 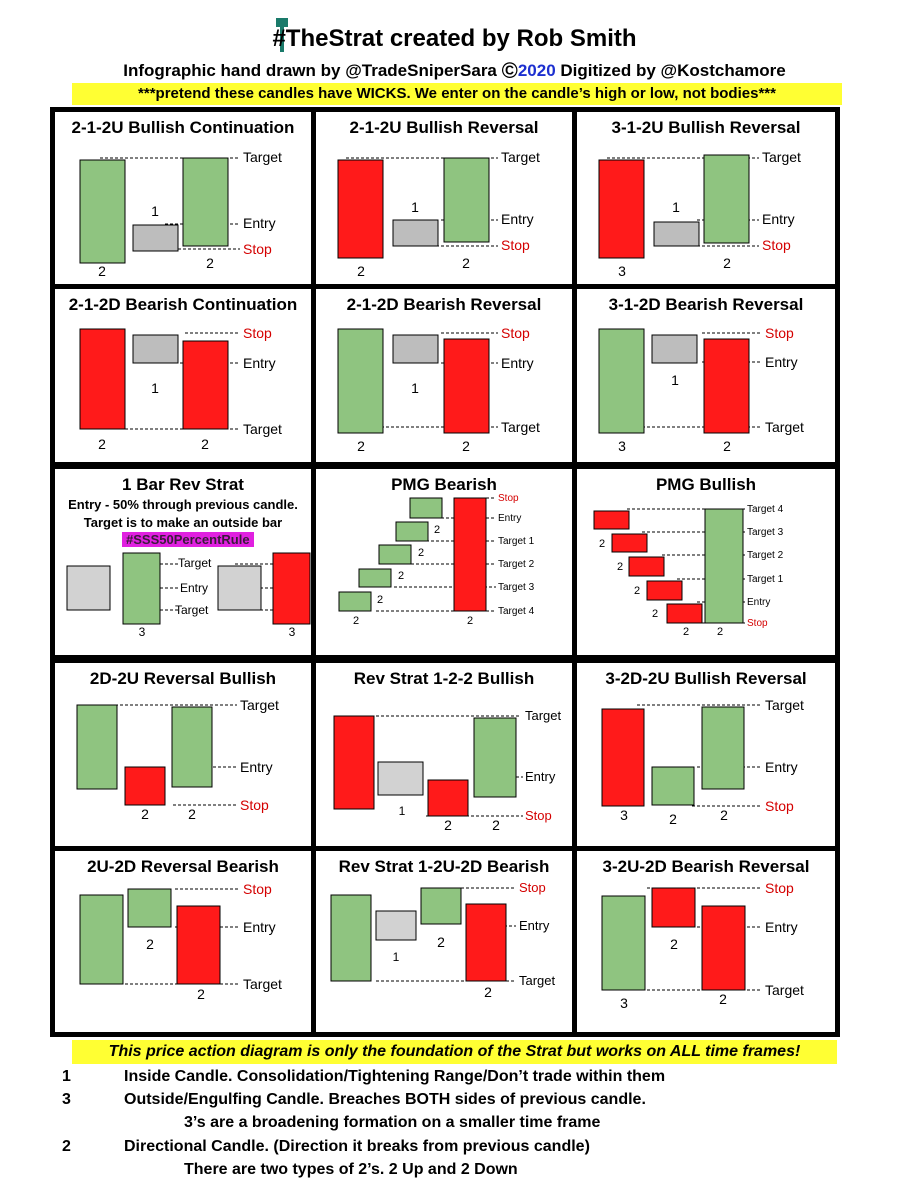 I want to click on panel-subtitle: Entry - 50% through previous candle., so click(x=183, y=504).